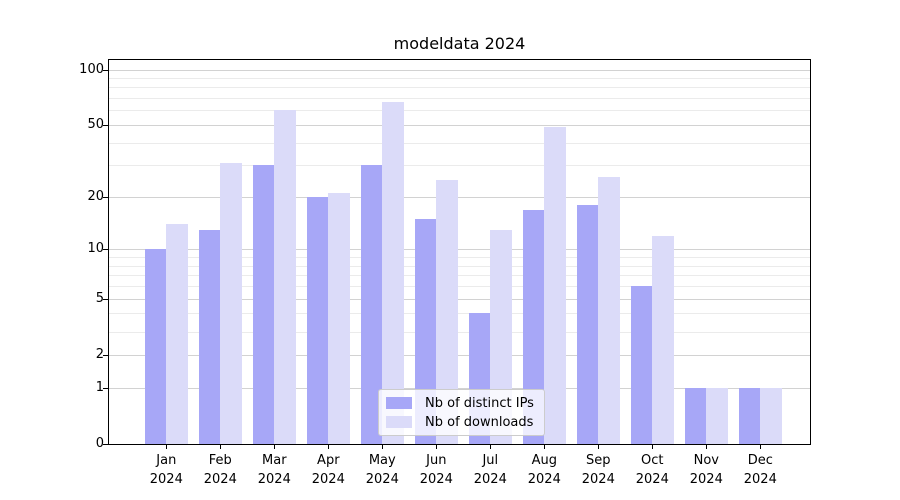 This screenshot has width=900, height=500. I want to click on x-tick-label-dec: Dec 2024, so click(760, 470).